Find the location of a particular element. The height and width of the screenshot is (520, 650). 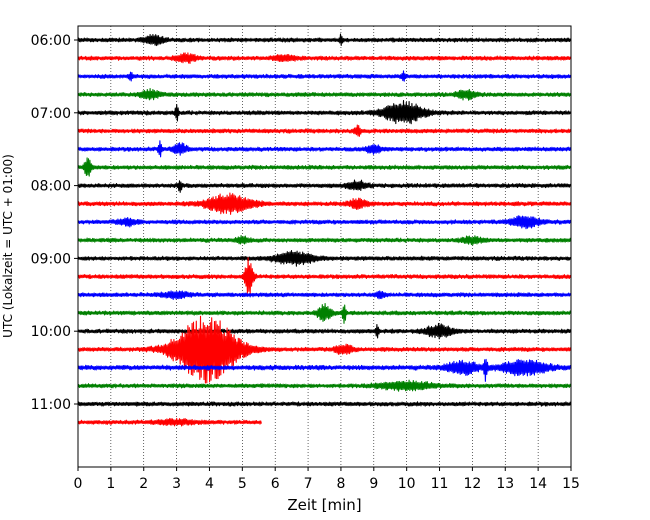

y-tick-label: 06:00 is located at coordinates (51, 41).